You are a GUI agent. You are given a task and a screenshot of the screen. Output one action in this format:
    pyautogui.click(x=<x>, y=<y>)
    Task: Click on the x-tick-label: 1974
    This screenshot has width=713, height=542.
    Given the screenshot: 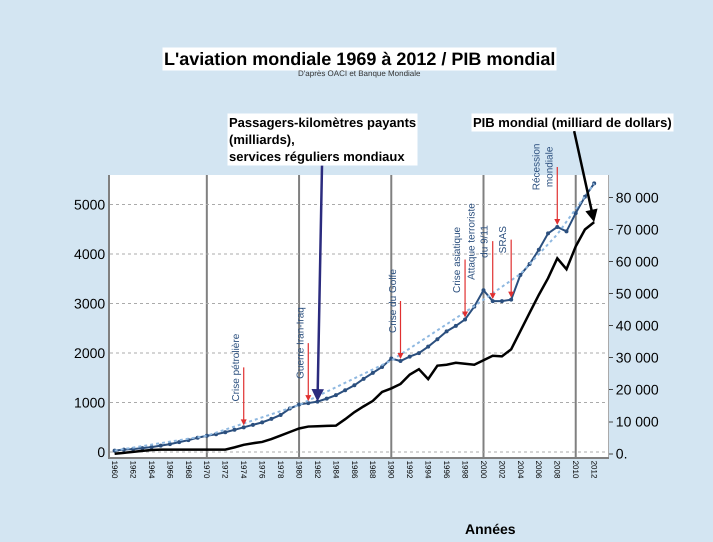 What is the action you would take?
    pyautogui.click(x=243, y=469)
    